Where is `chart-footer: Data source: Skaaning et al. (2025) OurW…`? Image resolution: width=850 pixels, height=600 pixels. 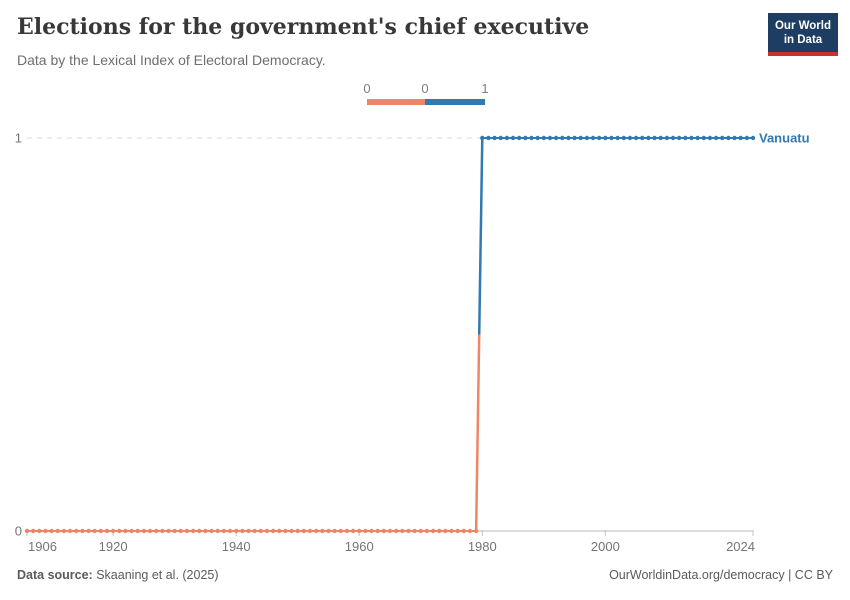
chart-footer: Data source: Skaaning et al. (2025) OurW… is located at coordinates (425, 575).